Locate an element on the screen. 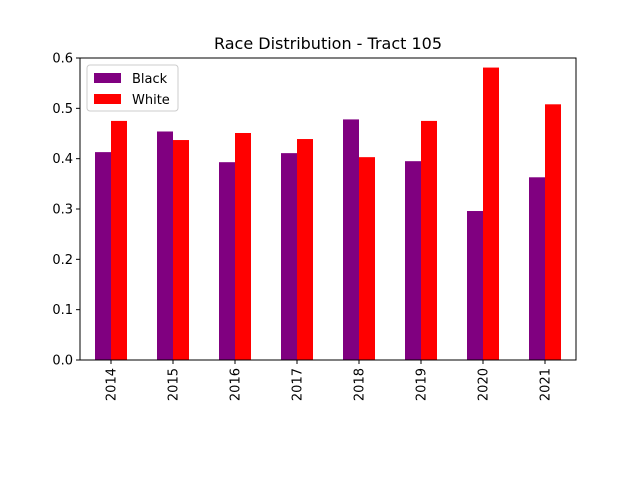  x-tick-label: 2021 is located at coordinates (546, 384).